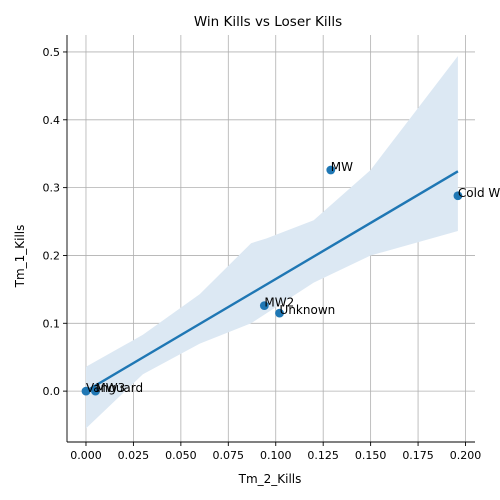 The height and width of the screenshot is (500, 500). I want to click on y-ticks: 0.0 0.1 0.2 0.3 0.4 0.5, so click(55, 222).